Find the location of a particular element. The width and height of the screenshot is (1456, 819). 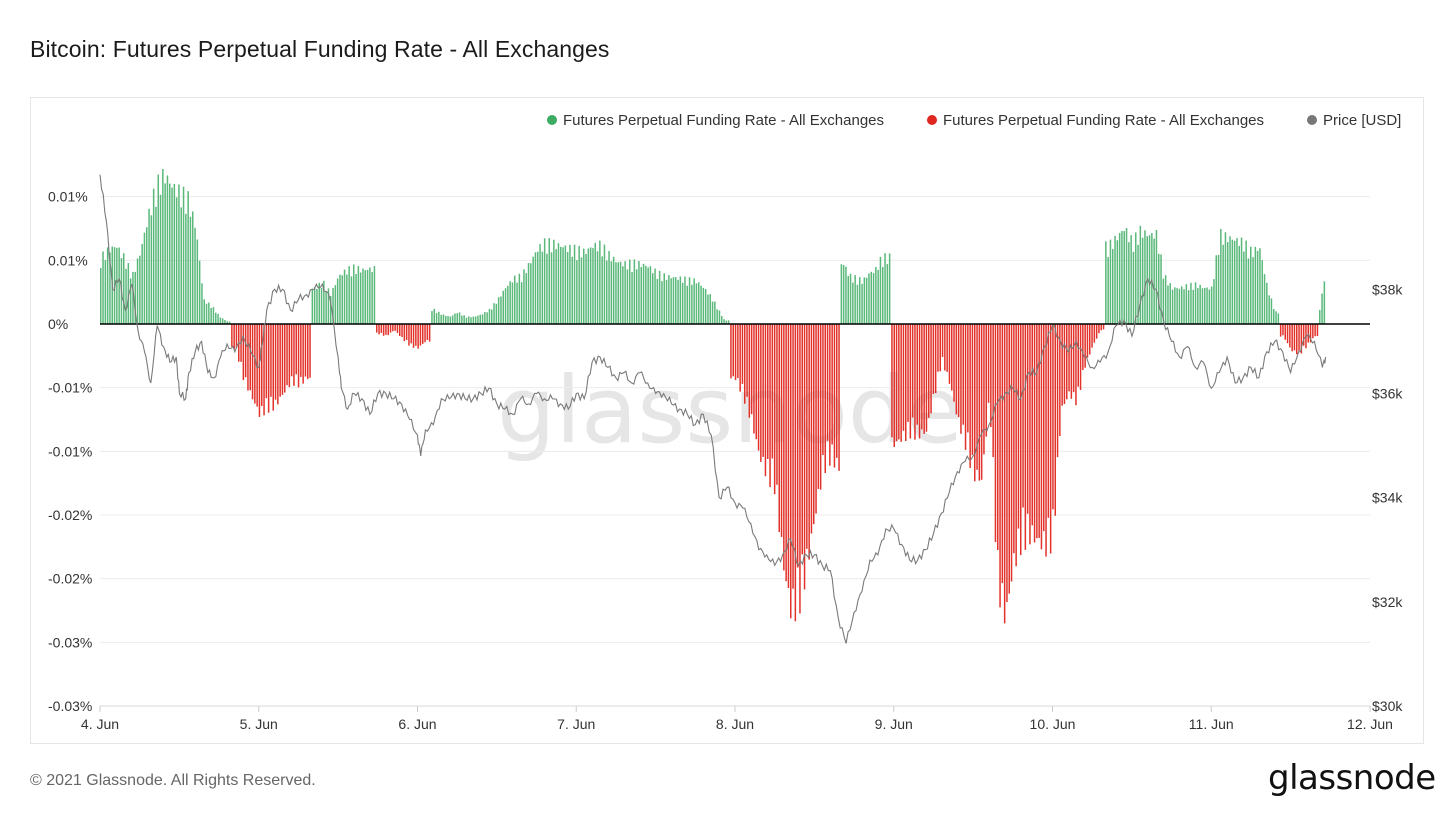

x-tick-label: 6. Jun is located at coordinates (417, 724).